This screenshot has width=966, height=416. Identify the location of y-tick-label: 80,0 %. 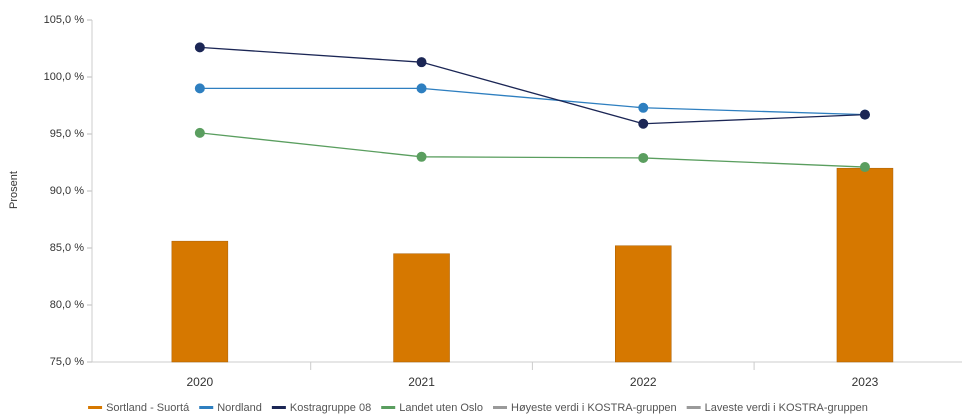
(67, 305).